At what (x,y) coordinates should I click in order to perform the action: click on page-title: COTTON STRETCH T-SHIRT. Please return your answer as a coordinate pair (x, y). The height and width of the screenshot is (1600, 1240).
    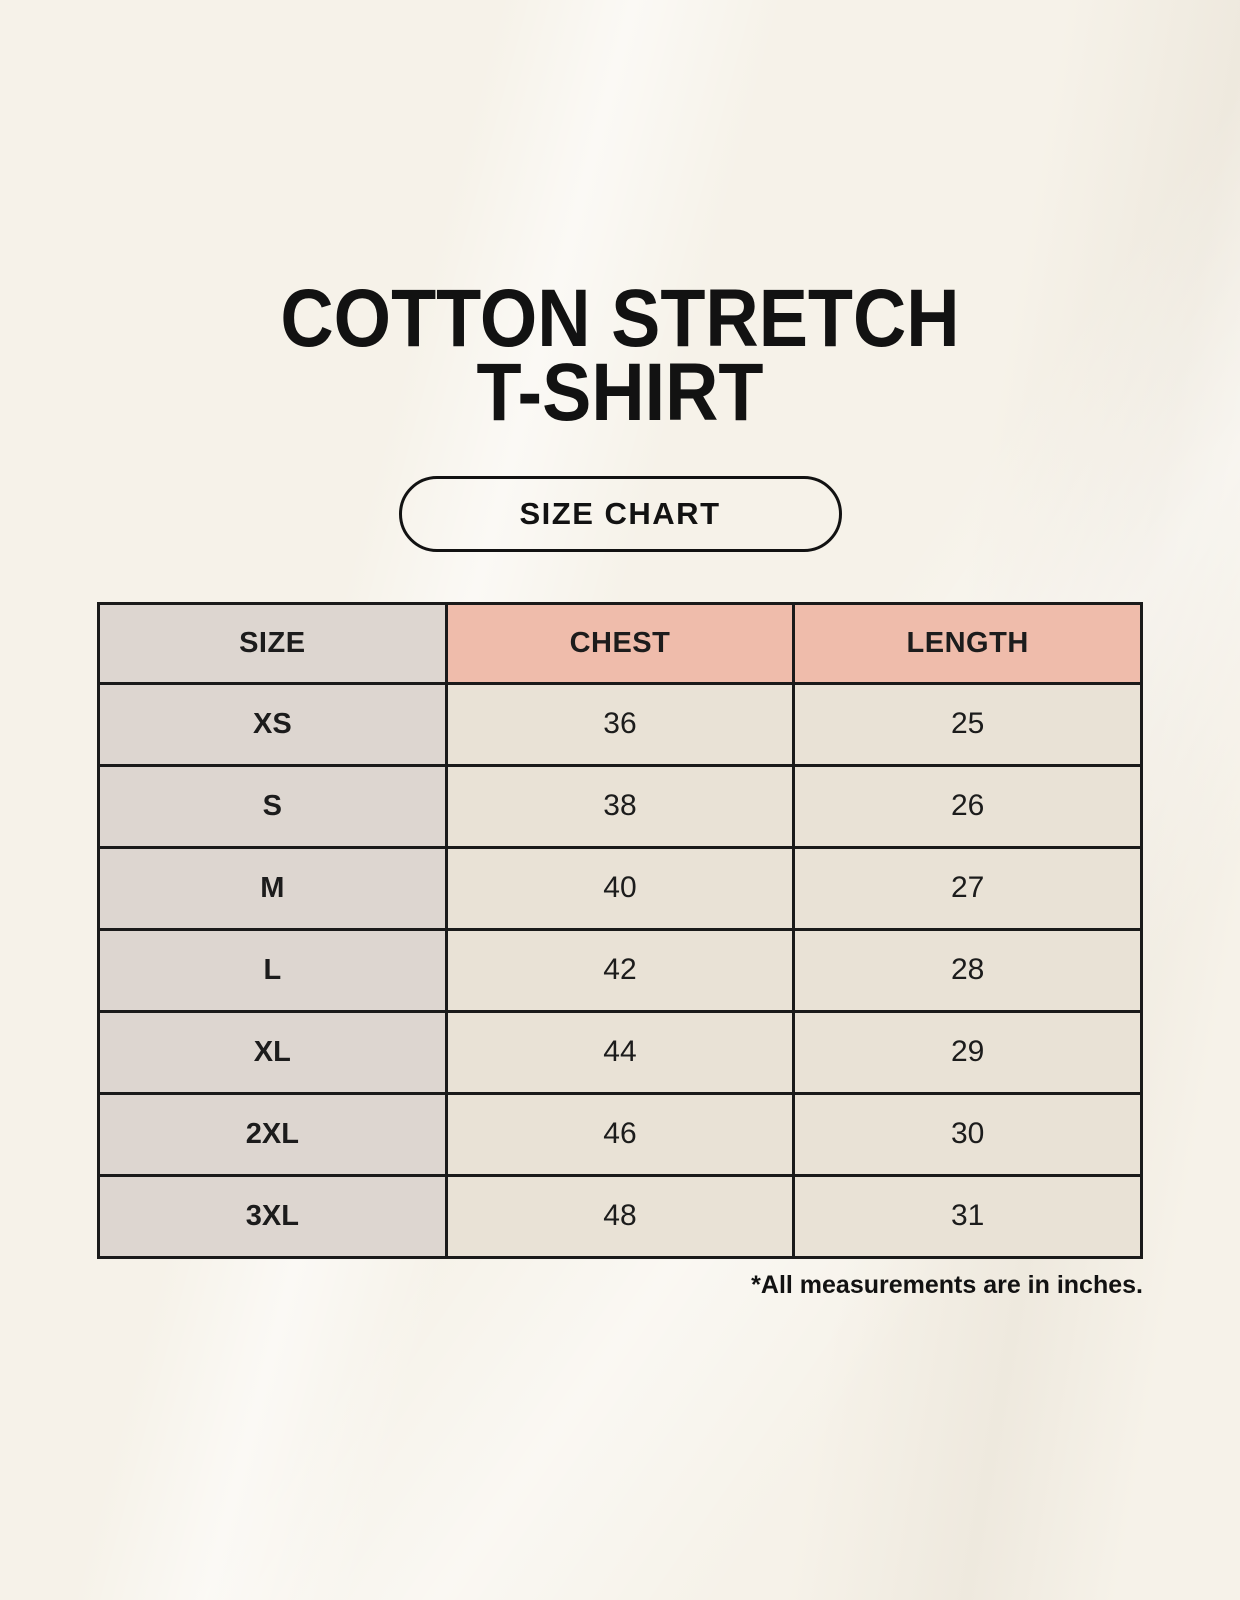
    Looking at the image, I should click on (620, 355).